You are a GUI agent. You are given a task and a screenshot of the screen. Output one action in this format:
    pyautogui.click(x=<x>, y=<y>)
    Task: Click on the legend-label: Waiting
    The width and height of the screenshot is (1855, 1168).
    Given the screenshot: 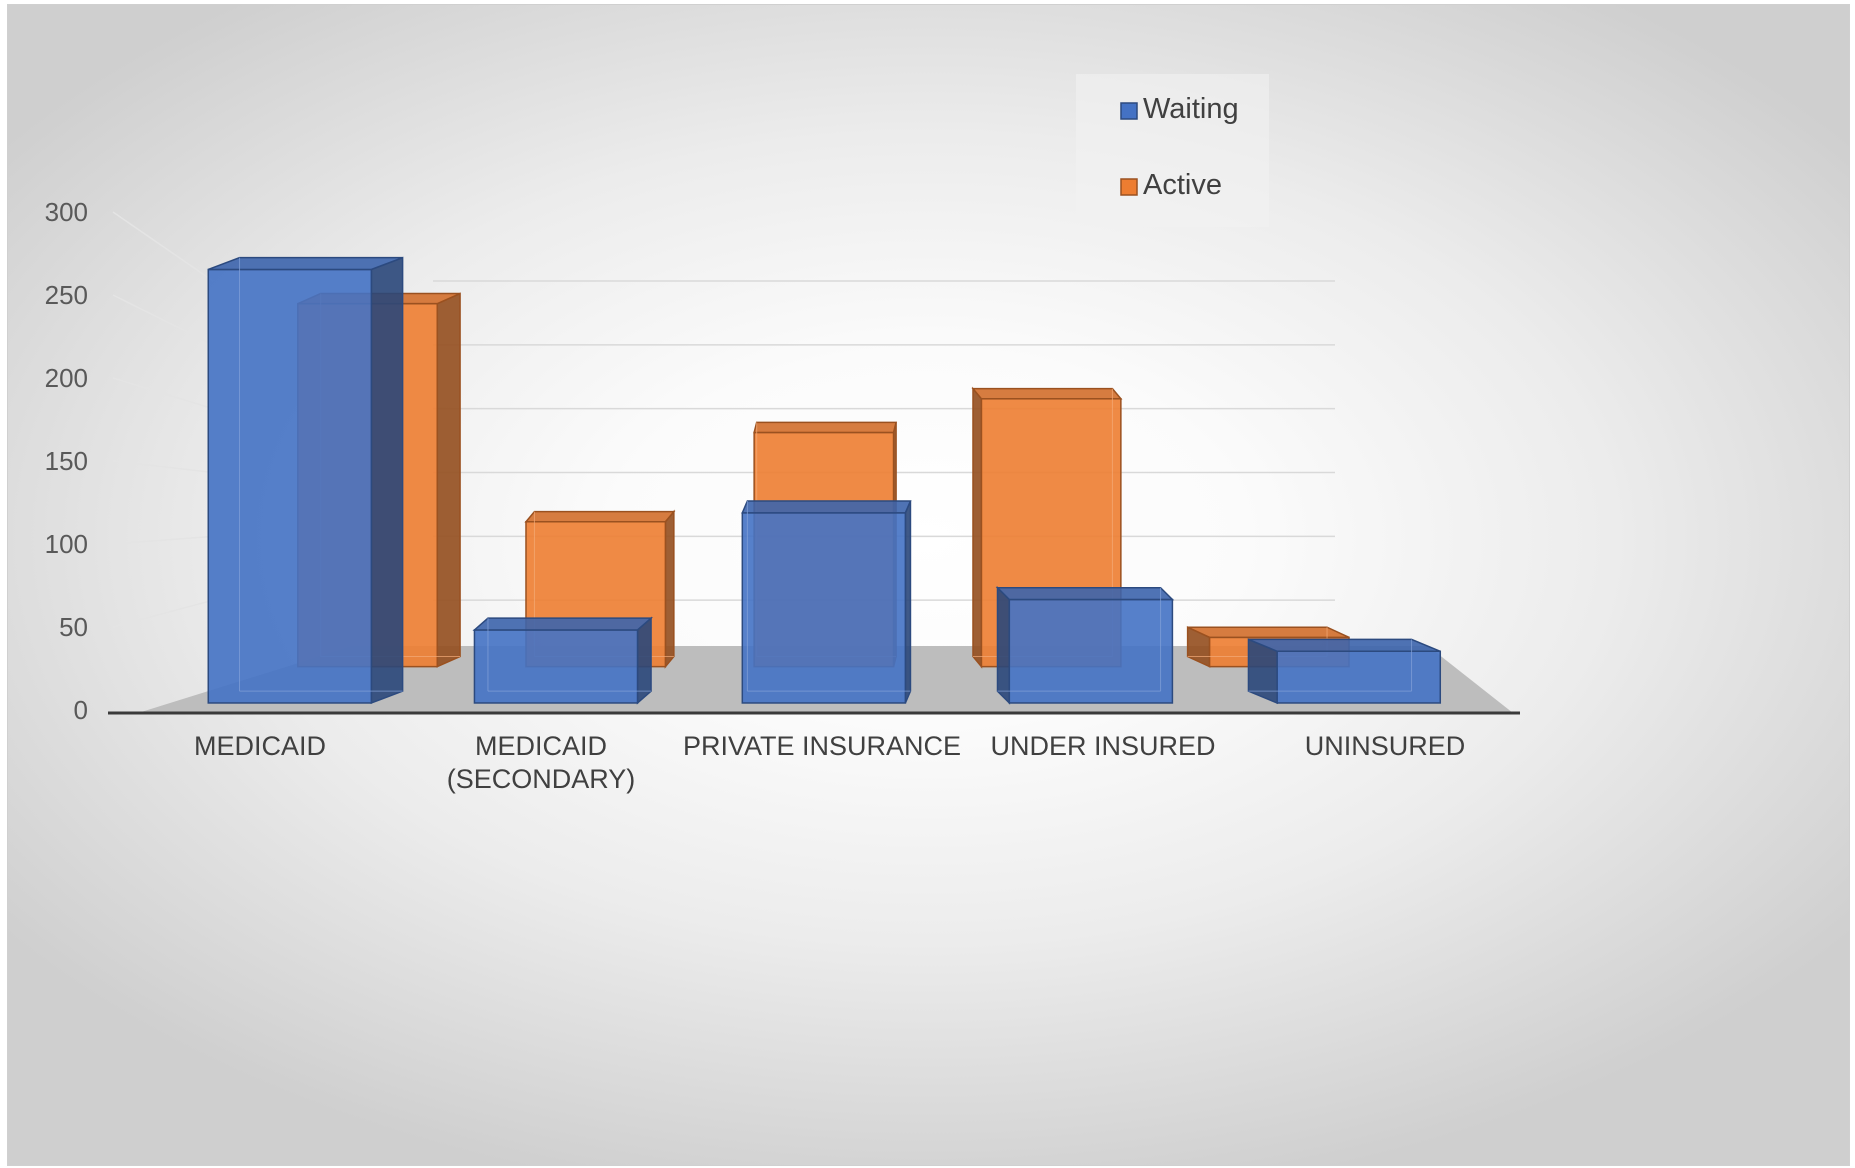 What is the action you would take?
    pyautogui.click(x=1191, y=109)
    